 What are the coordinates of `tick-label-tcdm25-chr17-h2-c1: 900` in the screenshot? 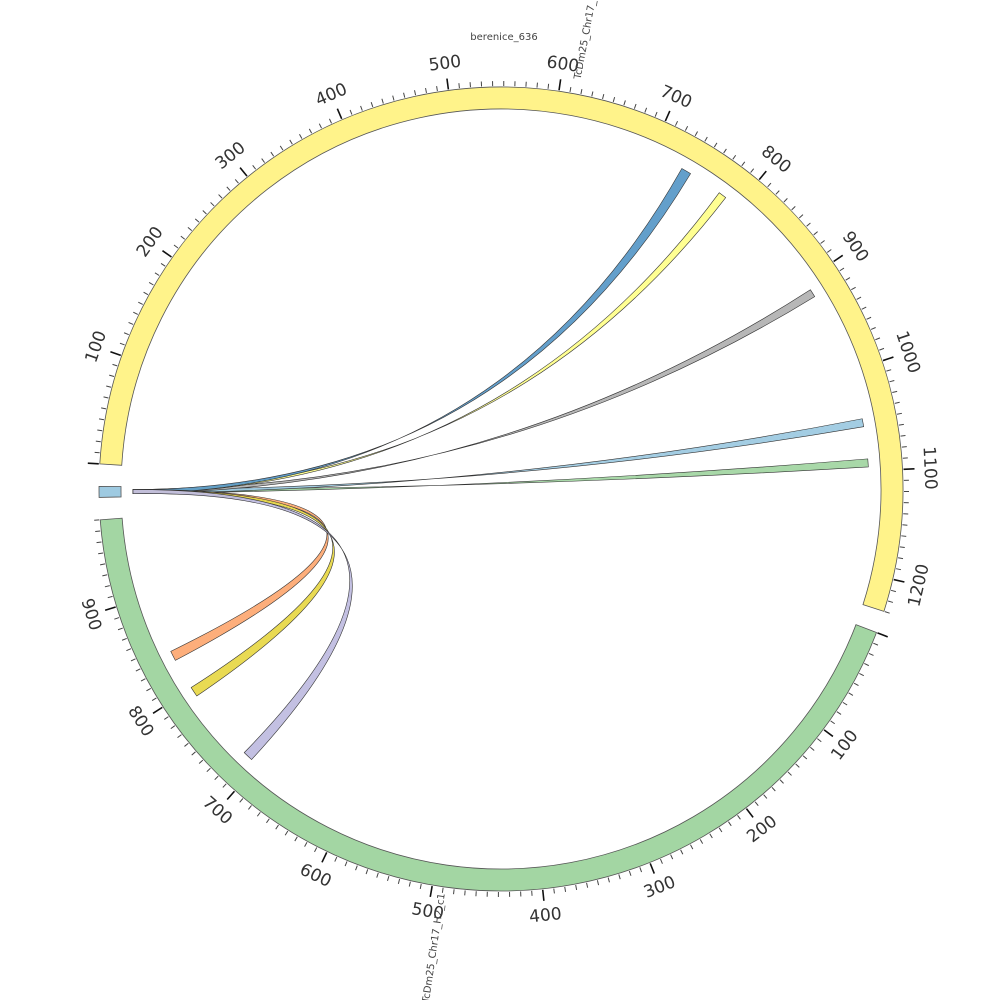 It's located at (90, 614).